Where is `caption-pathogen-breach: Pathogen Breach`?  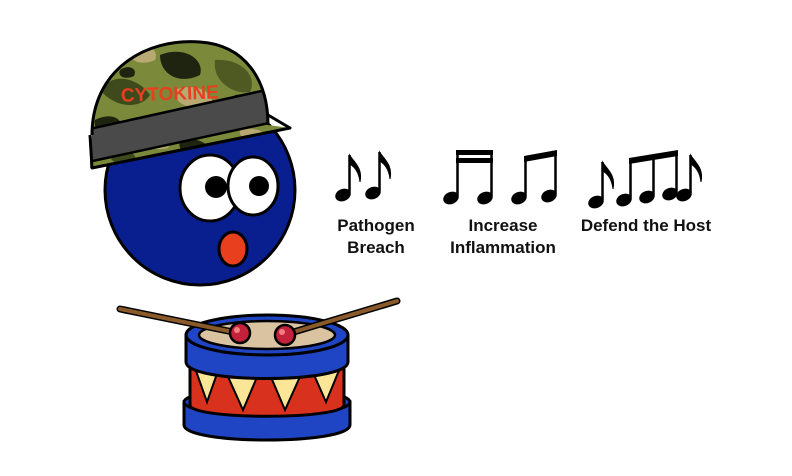 caption-pathogen-breach: Pathogen Breach is located at coordinates (376, 237).